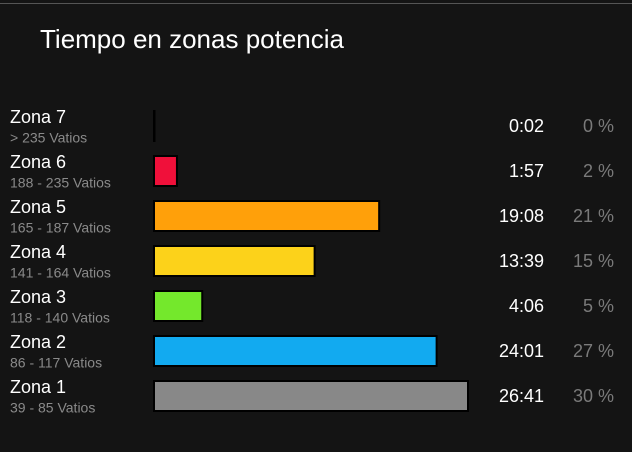 This screenshot has width=632, height=452. Describe the element at coordinates (526, 306) in the screenshot. I see `time-label: 4:06` at that location.